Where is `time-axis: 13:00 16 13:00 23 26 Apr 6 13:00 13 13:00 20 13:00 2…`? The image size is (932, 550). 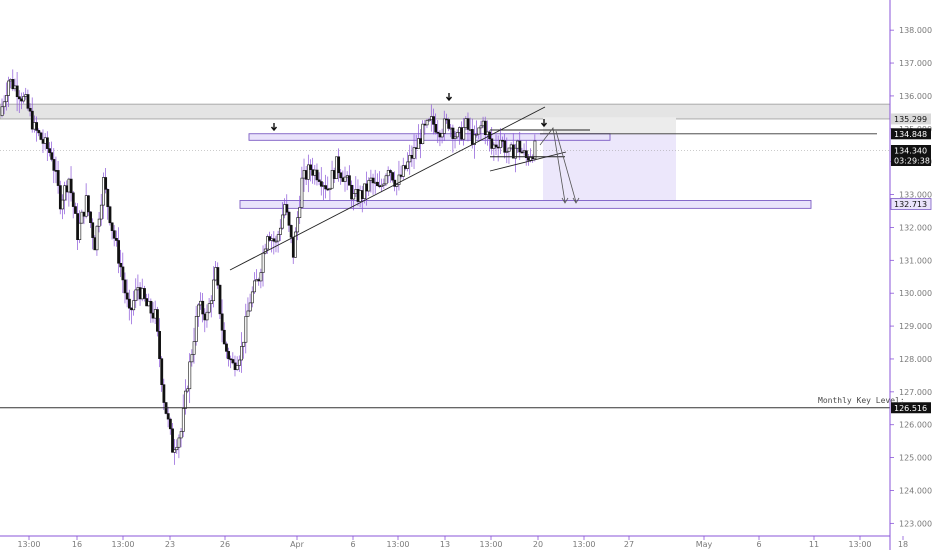 time-axis: 13:00 16 13:00 23 26 Apr 6 13:00 13 13:00 20 13:00 2… is located at coordinates (454, 542).